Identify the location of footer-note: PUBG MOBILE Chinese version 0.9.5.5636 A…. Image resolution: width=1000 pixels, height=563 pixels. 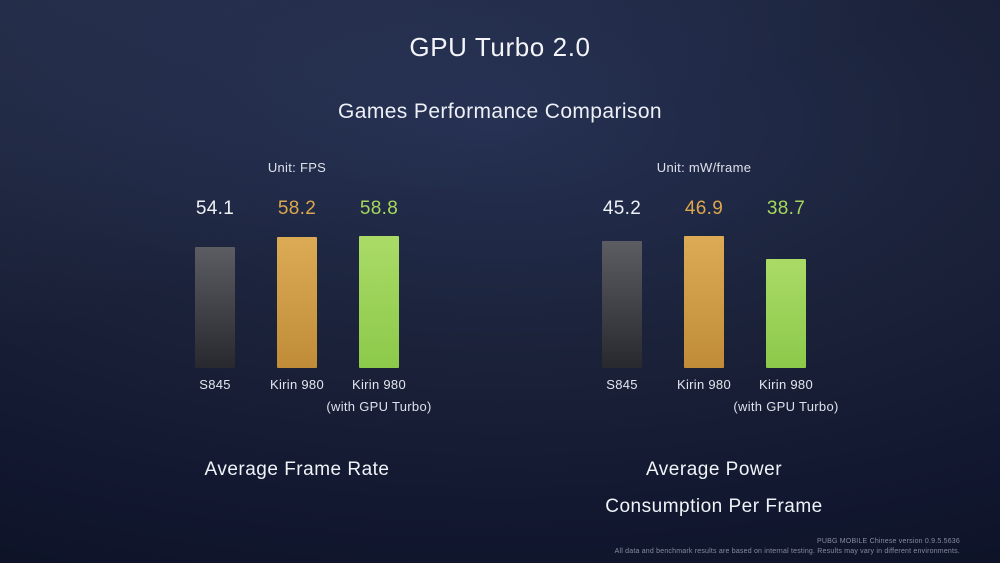
(787, 547).